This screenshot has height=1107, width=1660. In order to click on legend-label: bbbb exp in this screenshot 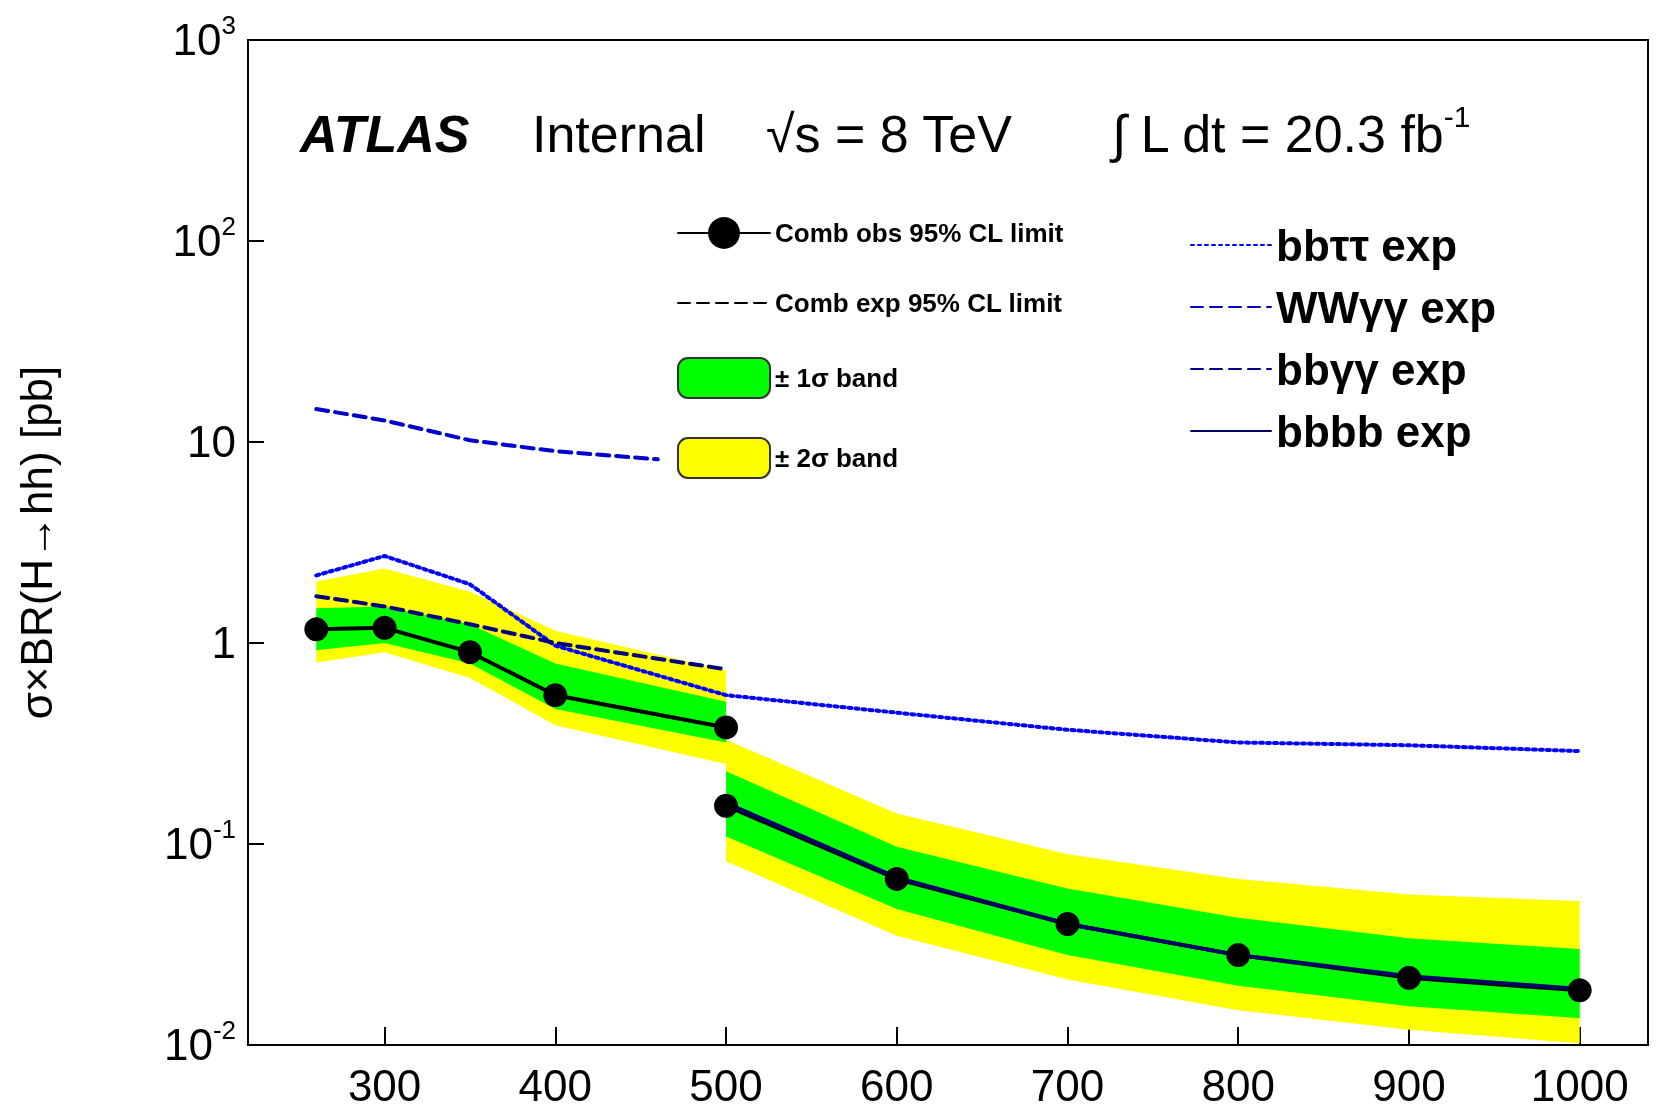, I will do `click(1374, 431)`.